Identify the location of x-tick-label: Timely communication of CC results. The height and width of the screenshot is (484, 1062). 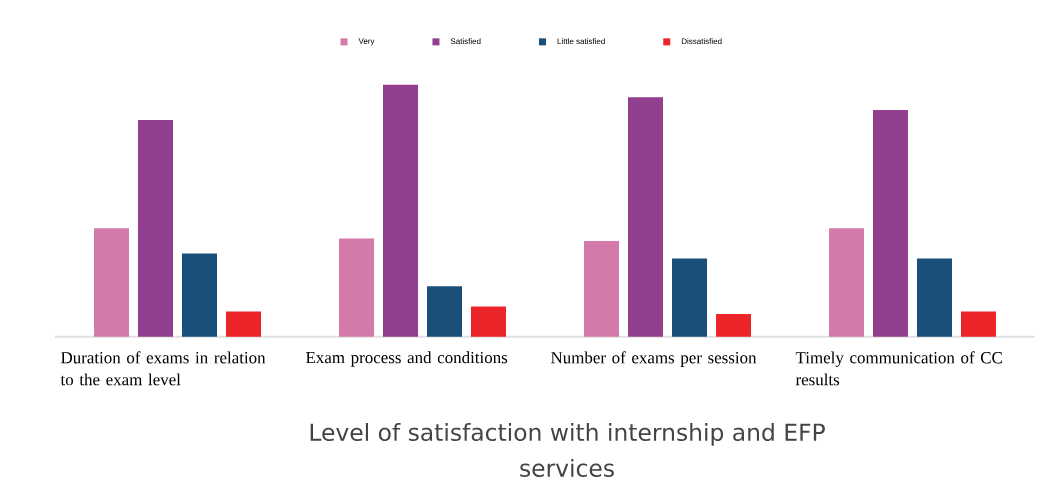
(898, 368).